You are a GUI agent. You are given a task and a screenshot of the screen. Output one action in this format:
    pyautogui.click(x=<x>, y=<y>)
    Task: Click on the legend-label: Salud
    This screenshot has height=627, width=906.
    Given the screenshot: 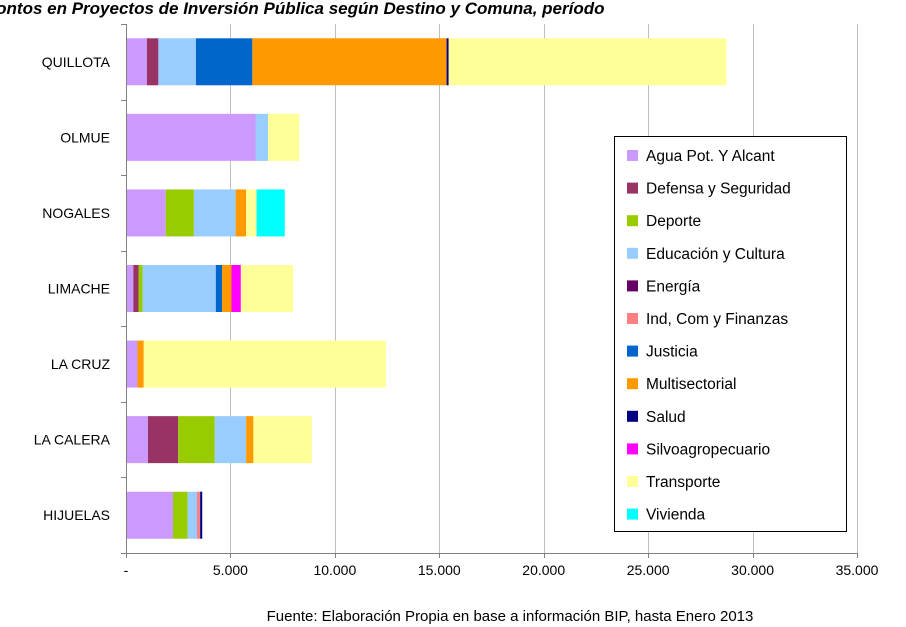 What is the action you would take?
    pyautogui.click(x=666, y=417)
    